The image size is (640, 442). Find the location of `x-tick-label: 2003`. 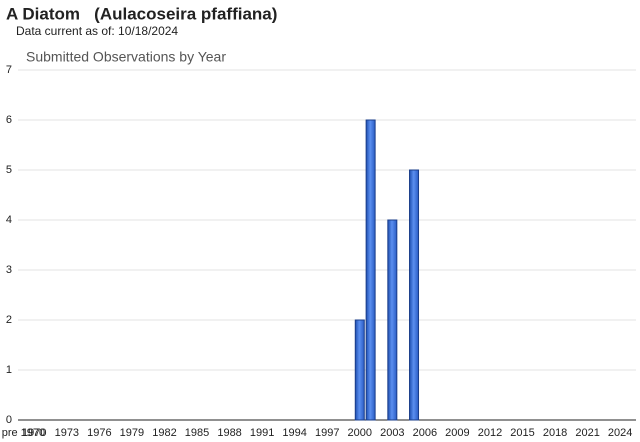

x-tick-label: 2003 is located at coordinates (392, 433).